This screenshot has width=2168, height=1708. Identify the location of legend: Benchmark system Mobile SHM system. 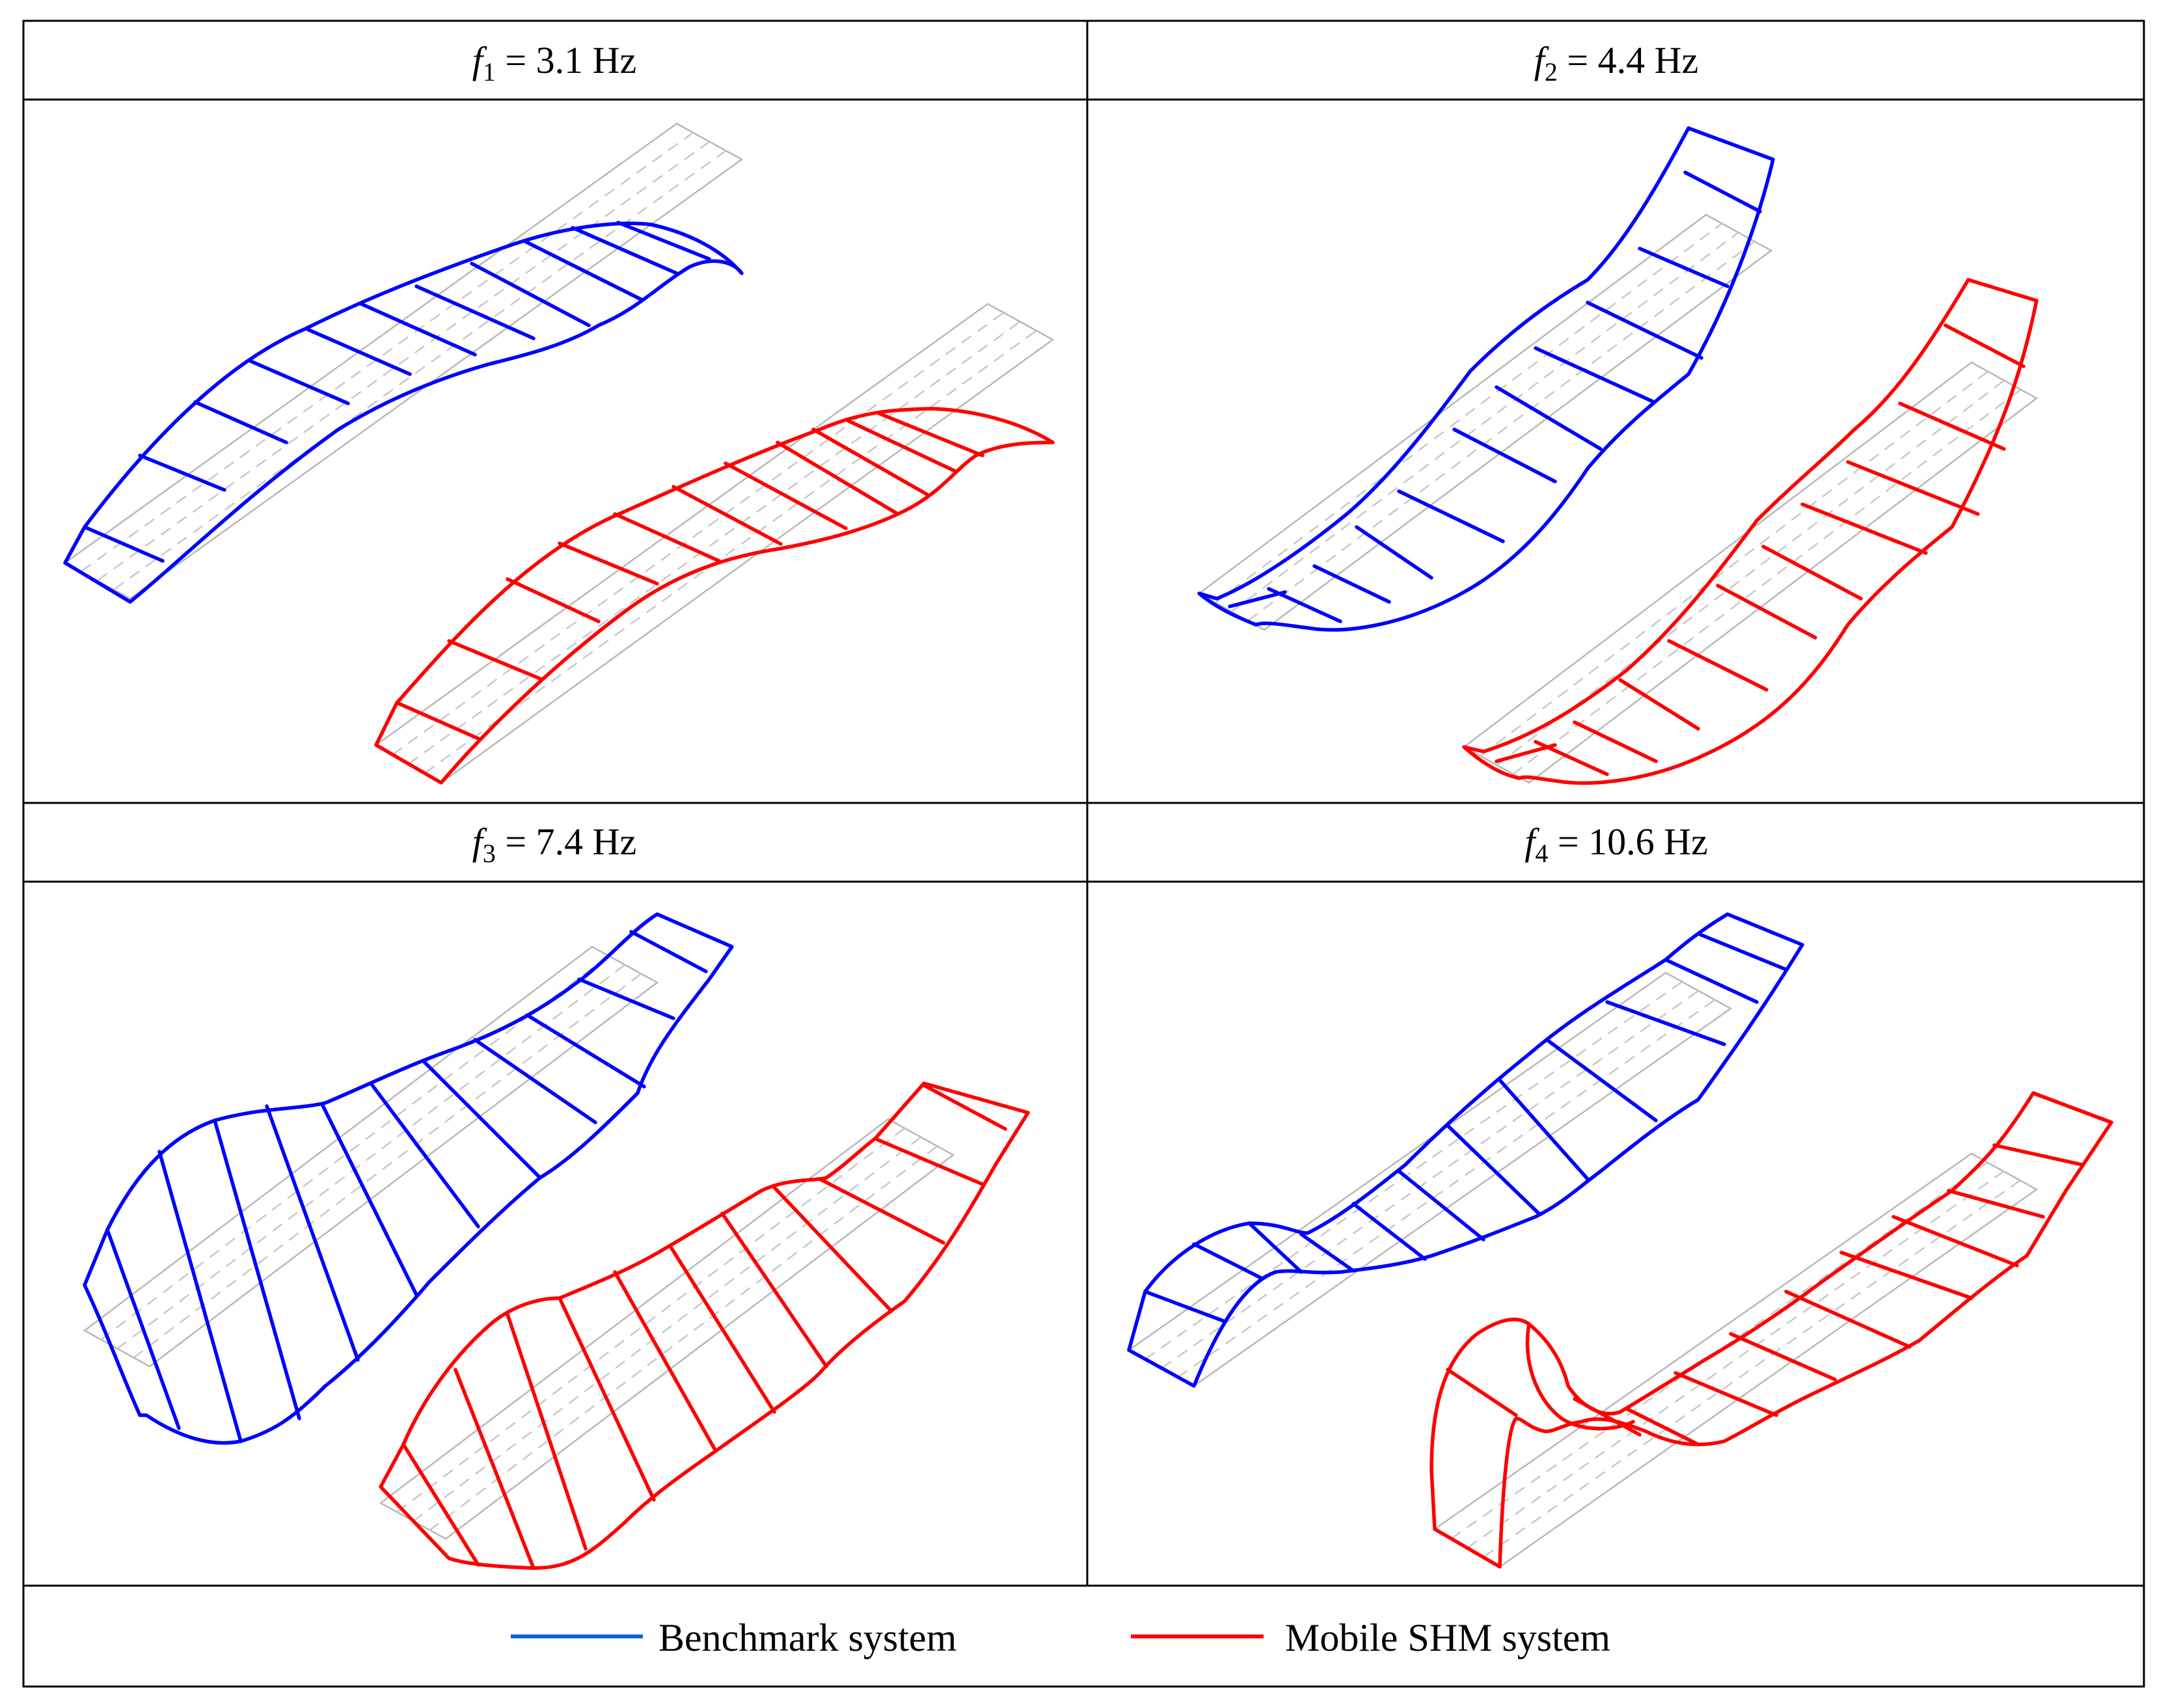
(1060, 1637).